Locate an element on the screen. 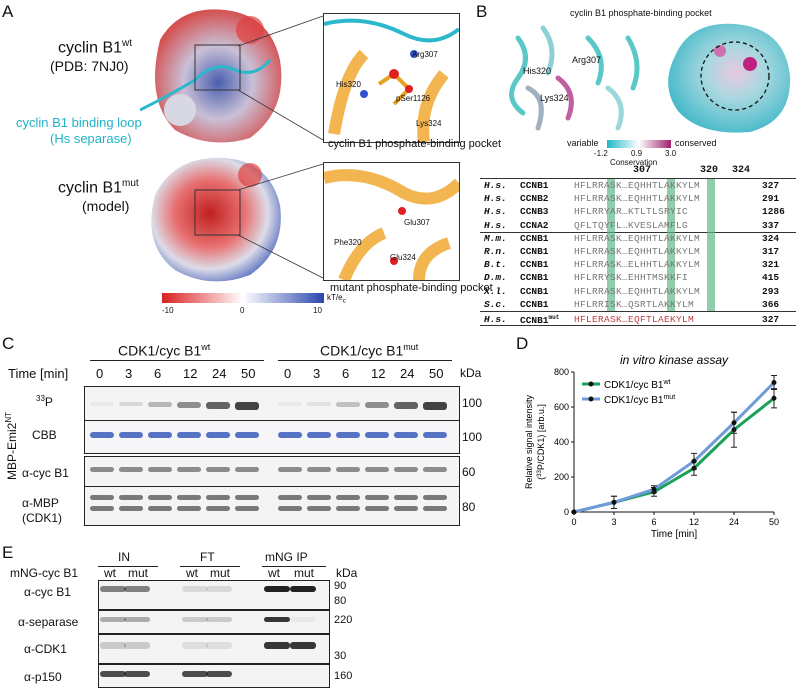 The height and width of the screenshot is (688, 798). binding-loop-sublabel: (Hs separase) is located at coordinates (91, 138).